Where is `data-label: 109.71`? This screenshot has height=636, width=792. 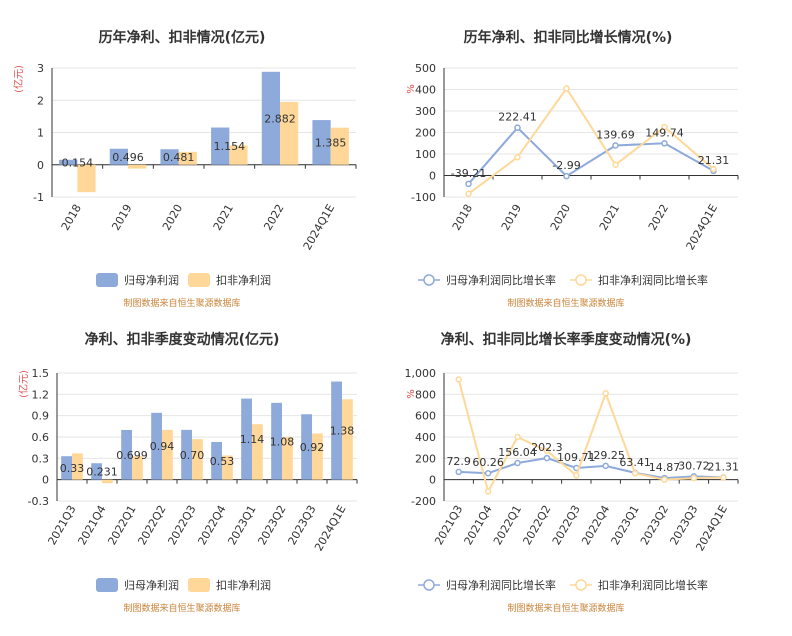
data-label: 109.71 is located at coordinates (576, 457).